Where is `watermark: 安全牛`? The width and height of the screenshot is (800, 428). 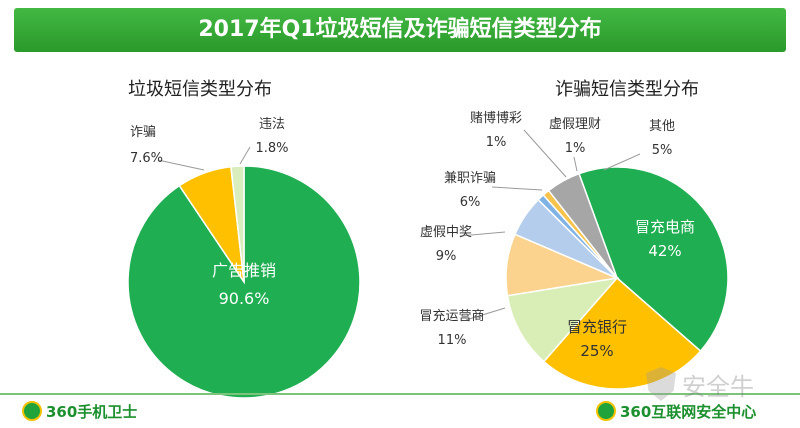 watermark: 安全牛 is located at coordinates (706, 384).